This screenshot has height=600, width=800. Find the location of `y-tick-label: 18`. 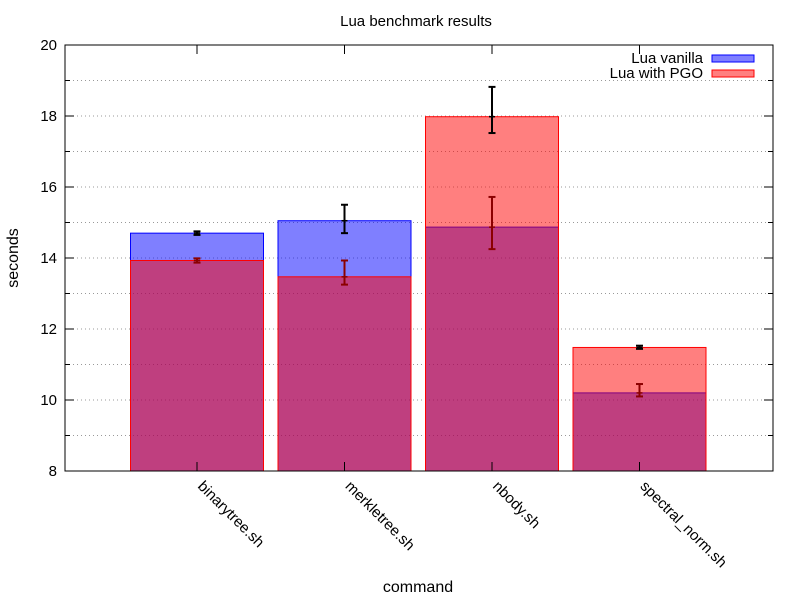

y-tick-label: 18 is located at coordinates (48, 116).